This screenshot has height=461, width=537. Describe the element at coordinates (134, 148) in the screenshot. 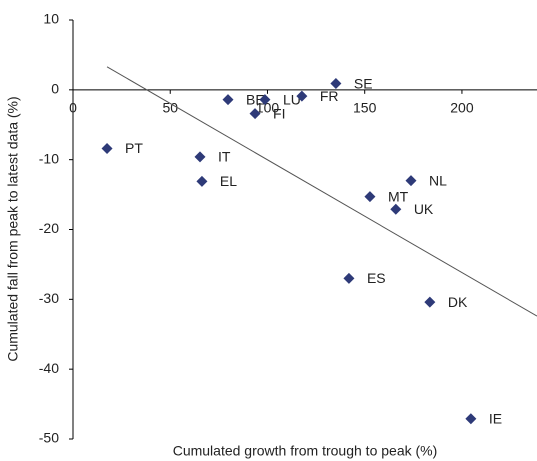

I see `point-label: PT` at that location.